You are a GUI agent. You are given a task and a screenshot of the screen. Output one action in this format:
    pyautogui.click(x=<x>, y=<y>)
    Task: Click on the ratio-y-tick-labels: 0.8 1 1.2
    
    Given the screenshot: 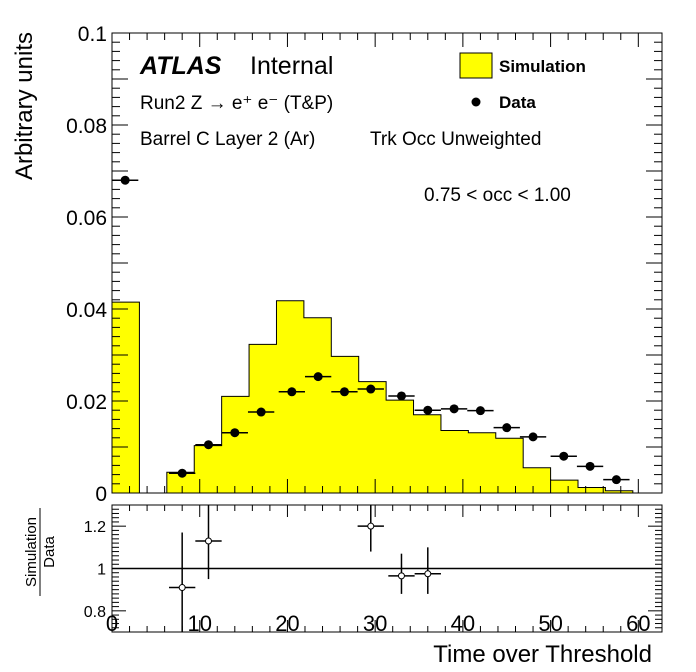 What is the action you would take?
    pyautogui.click(x=95, y=570)
    